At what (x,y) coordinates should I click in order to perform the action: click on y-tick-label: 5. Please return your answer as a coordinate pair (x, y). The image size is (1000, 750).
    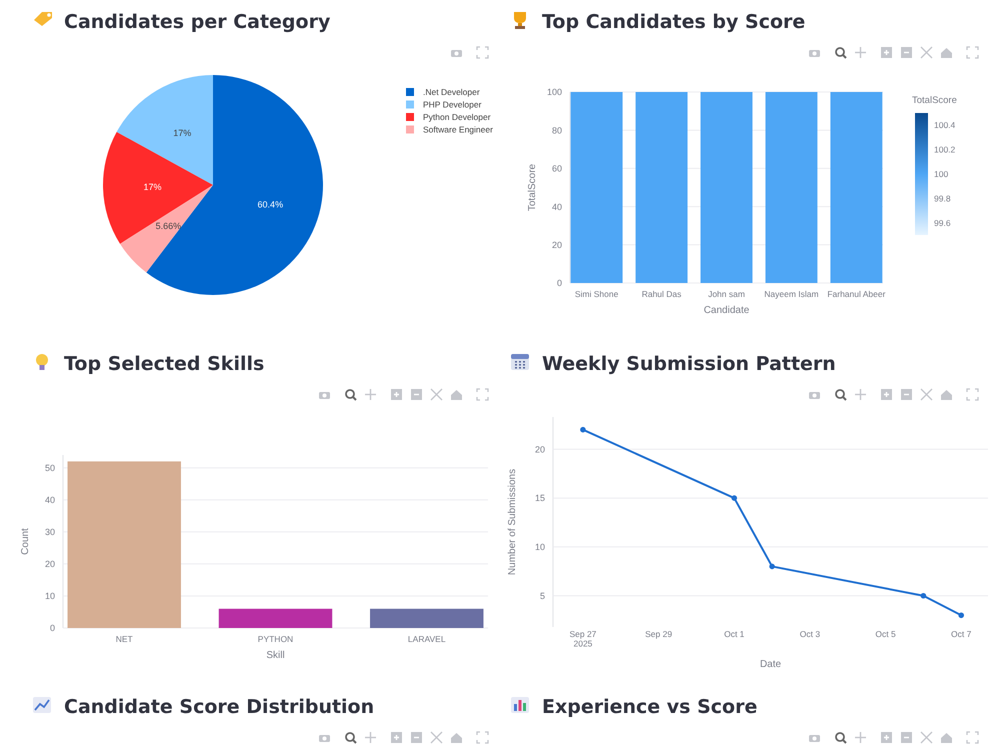
    Looking at the image, I should click on (542, 595).